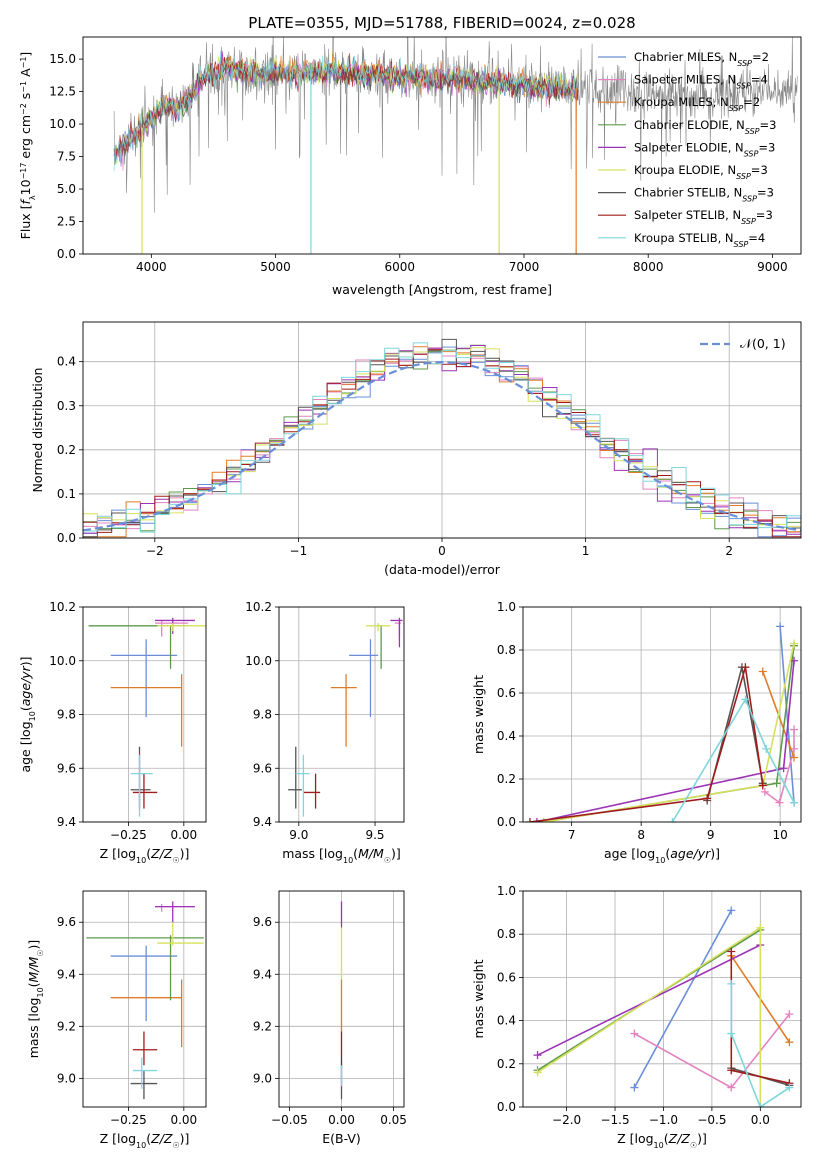 The image size is (819, 1170). Describe the element at coordinates (711, 1120) in the screenshot. I see `x-tick-label: −0.5` at that location.